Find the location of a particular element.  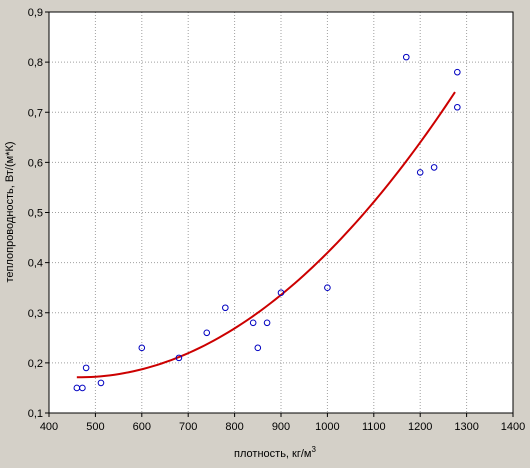

x-tick-label: 400 is located at coordinates (49, 427).